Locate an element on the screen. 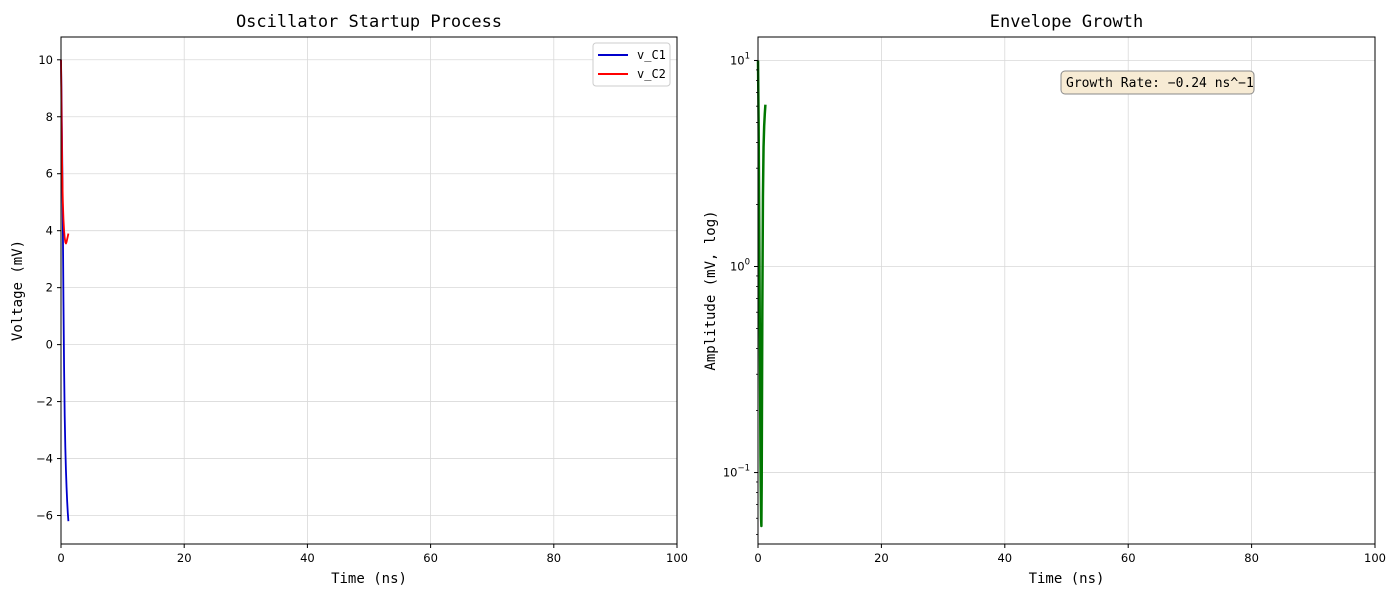  growth-rate-annotation: Growth Rate: −0.24 ns^−1 is located at coordinates (1157, 82).